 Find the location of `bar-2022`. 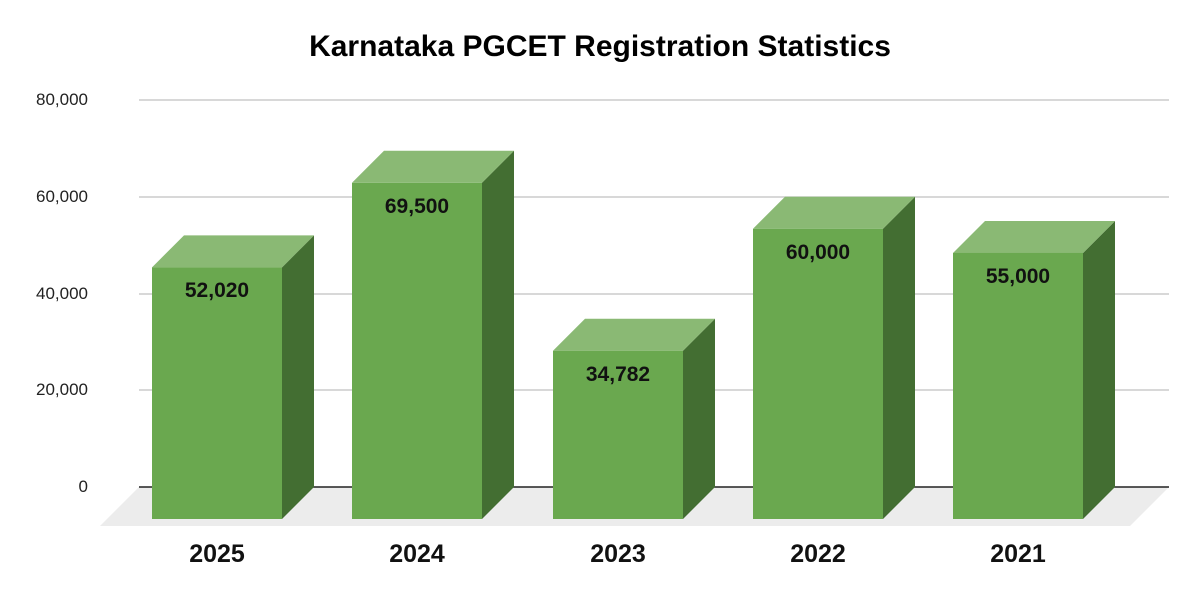

bar-2022 is located at coordinates (834, 357).